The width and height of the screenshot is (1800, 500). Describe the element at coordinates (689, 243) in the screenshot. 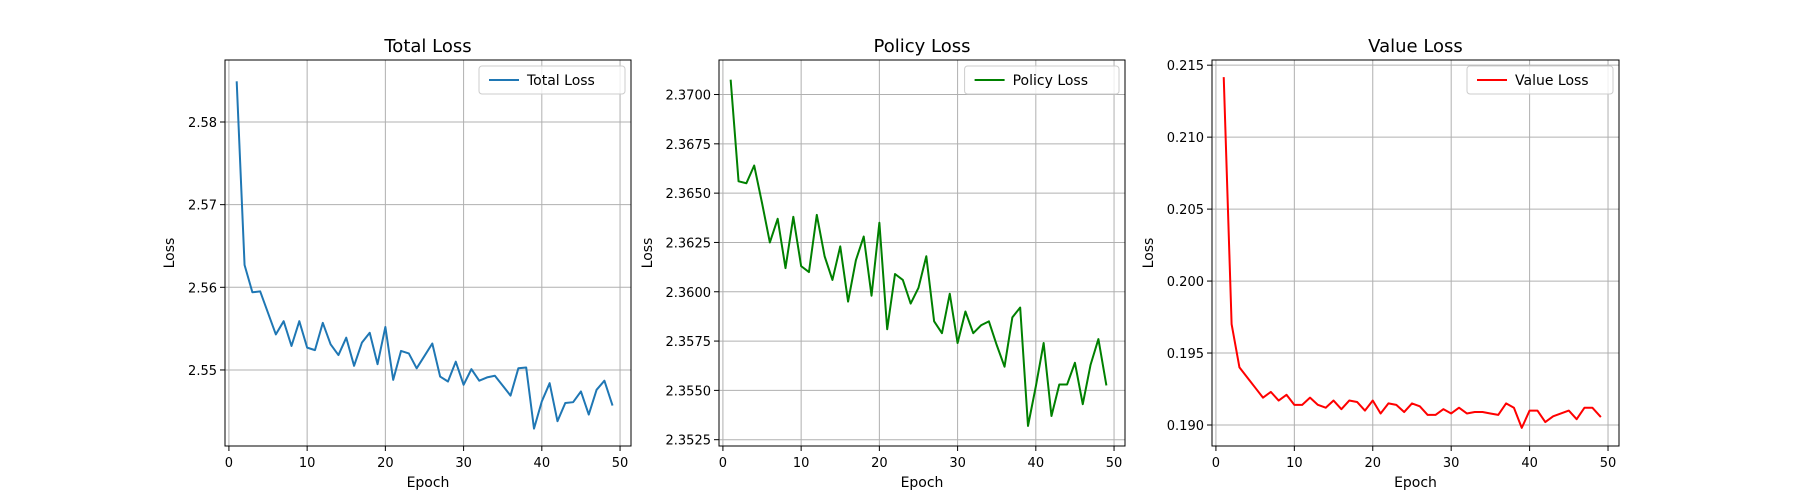

I see `y-tick-label: 2.3625` at that location.